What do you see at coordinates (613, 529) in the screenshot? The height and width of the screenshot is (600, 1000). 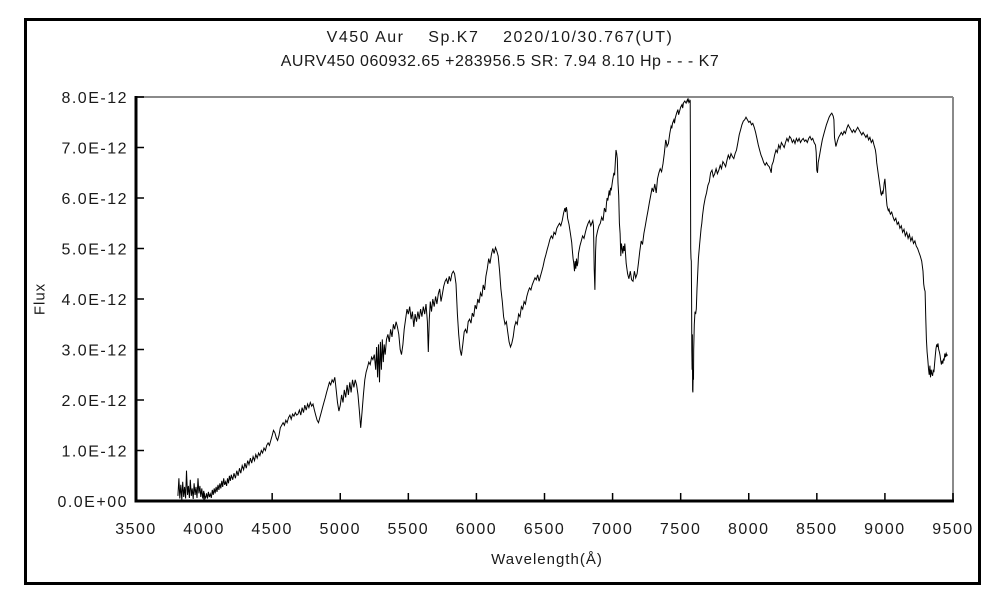 I see `x-tick-label-7000: 7000` at bounding box center [613, 529].